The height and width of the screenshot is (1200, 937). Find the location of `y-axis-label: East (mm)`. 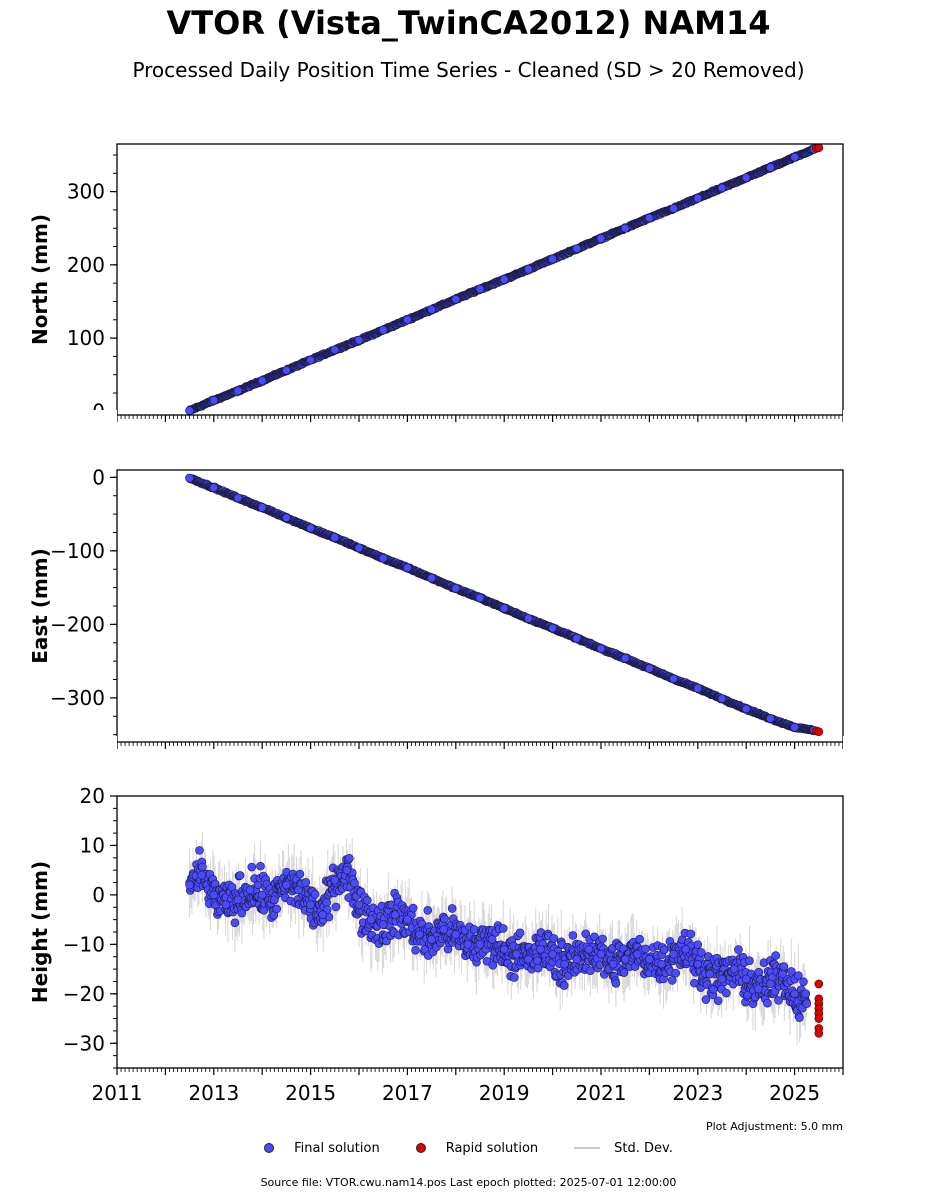

y-axis-label: East (mm) is located at coordinates (40, 606).